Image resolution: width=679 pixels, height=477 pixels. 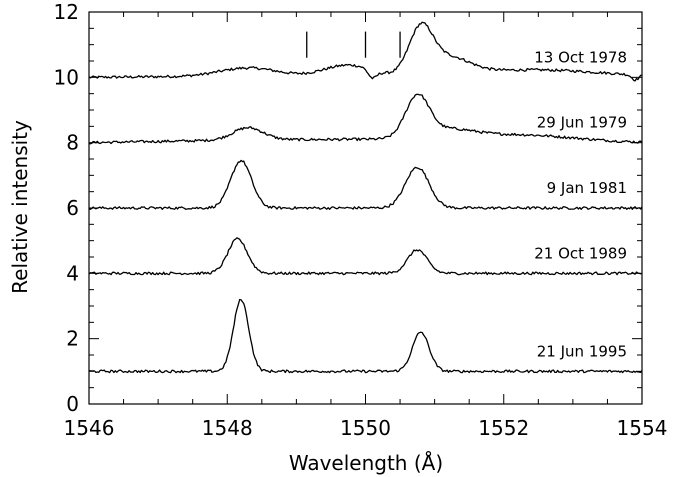 I want to click on y-tick-label: 6, so click(x=72, y=208).